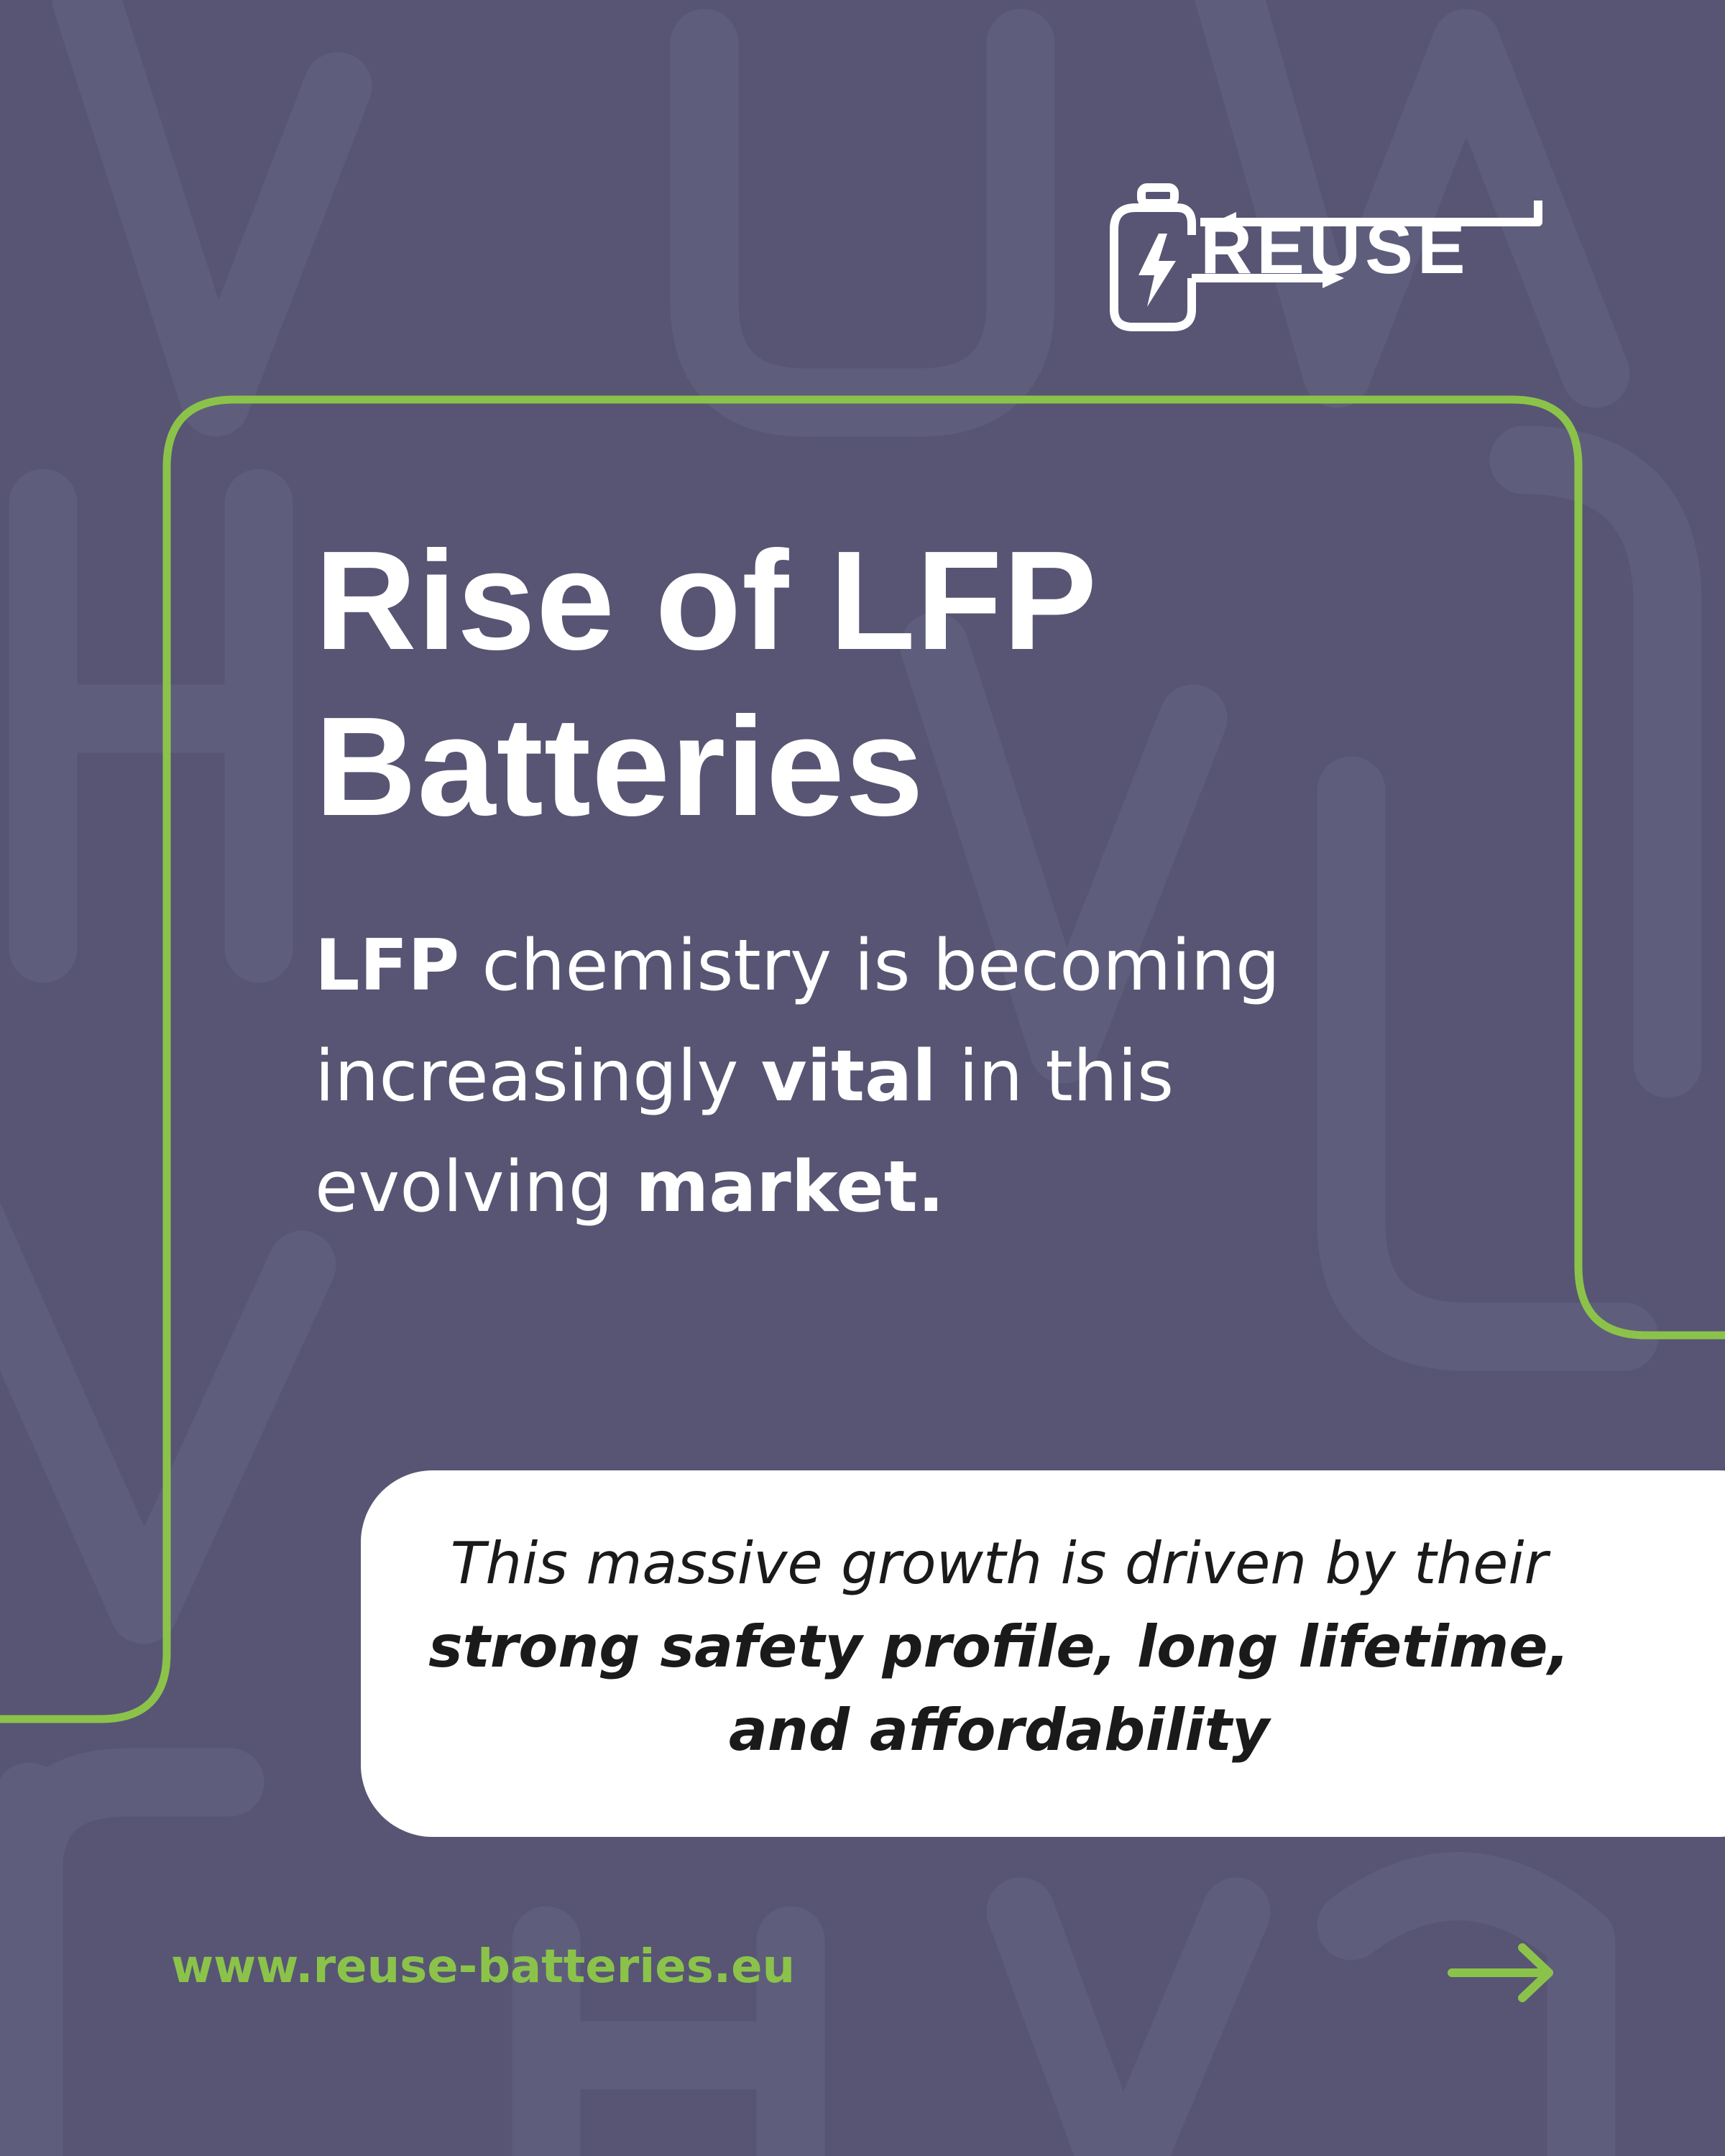  What do you see at coordinates (1335, 248) in the screenshot?
I see `logo-wordmark: REUSE` at bounding box center [1335, 248].